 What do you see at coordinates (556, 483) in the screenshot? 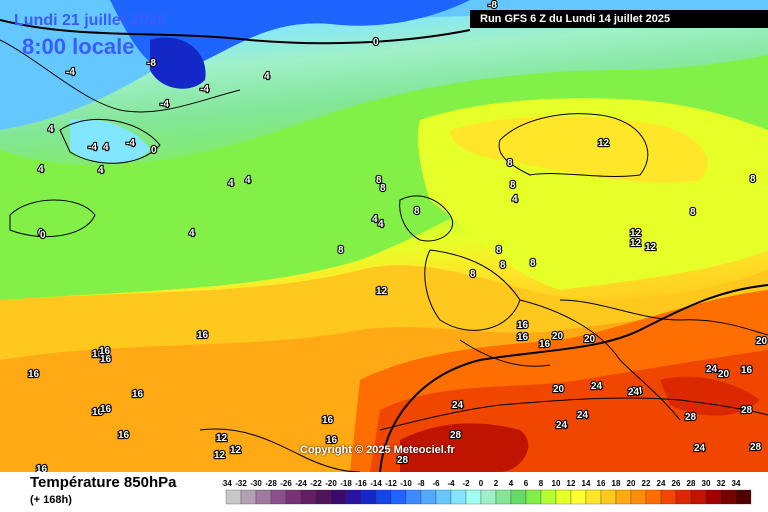
I see `legend-tick-label: 10` at bounding box center [556, 483].